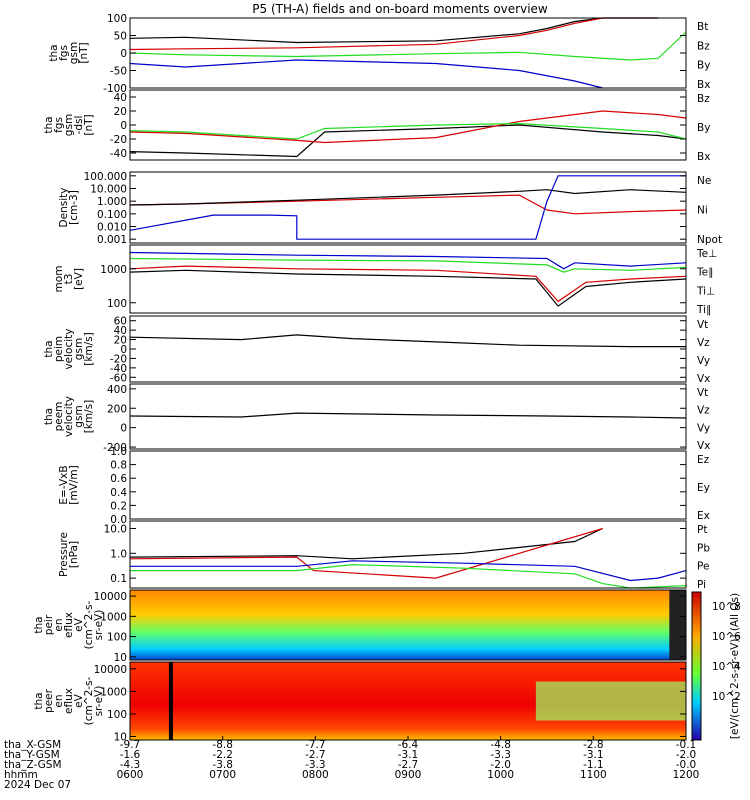  Describe the element at coordinates (118, 378) in the screenshot. I see `y-tick-label: -60` at that location.